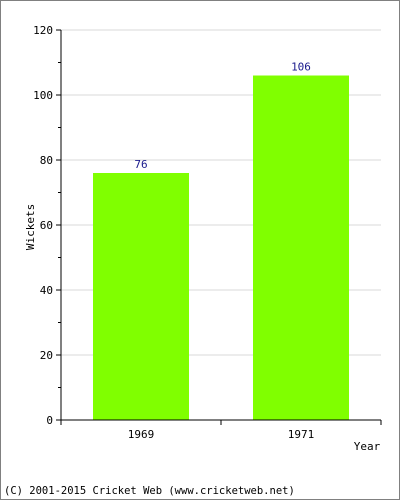 The width and height of the screenshot is (400, 500). I want to click on y-tick-label-120: 120, so click(43, 30).